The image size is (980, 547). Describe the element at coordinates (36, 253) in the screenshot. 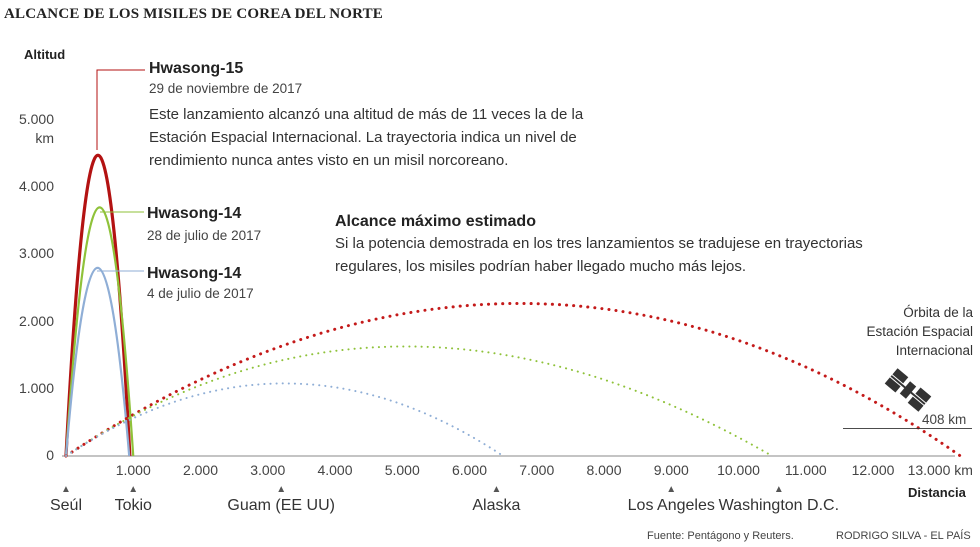

I see `y-tick-label: 3.000` at that location.